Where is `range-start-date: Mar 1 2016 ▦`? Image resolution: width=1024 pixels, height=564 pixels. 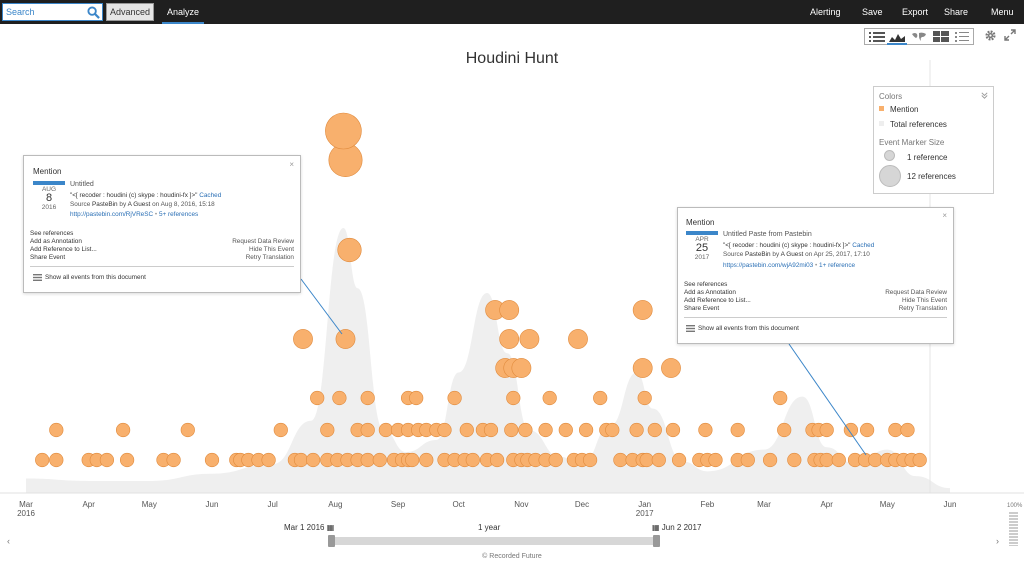 range-start-date: Mar 1 2016 ▦ is located at coordinates (309, 527).